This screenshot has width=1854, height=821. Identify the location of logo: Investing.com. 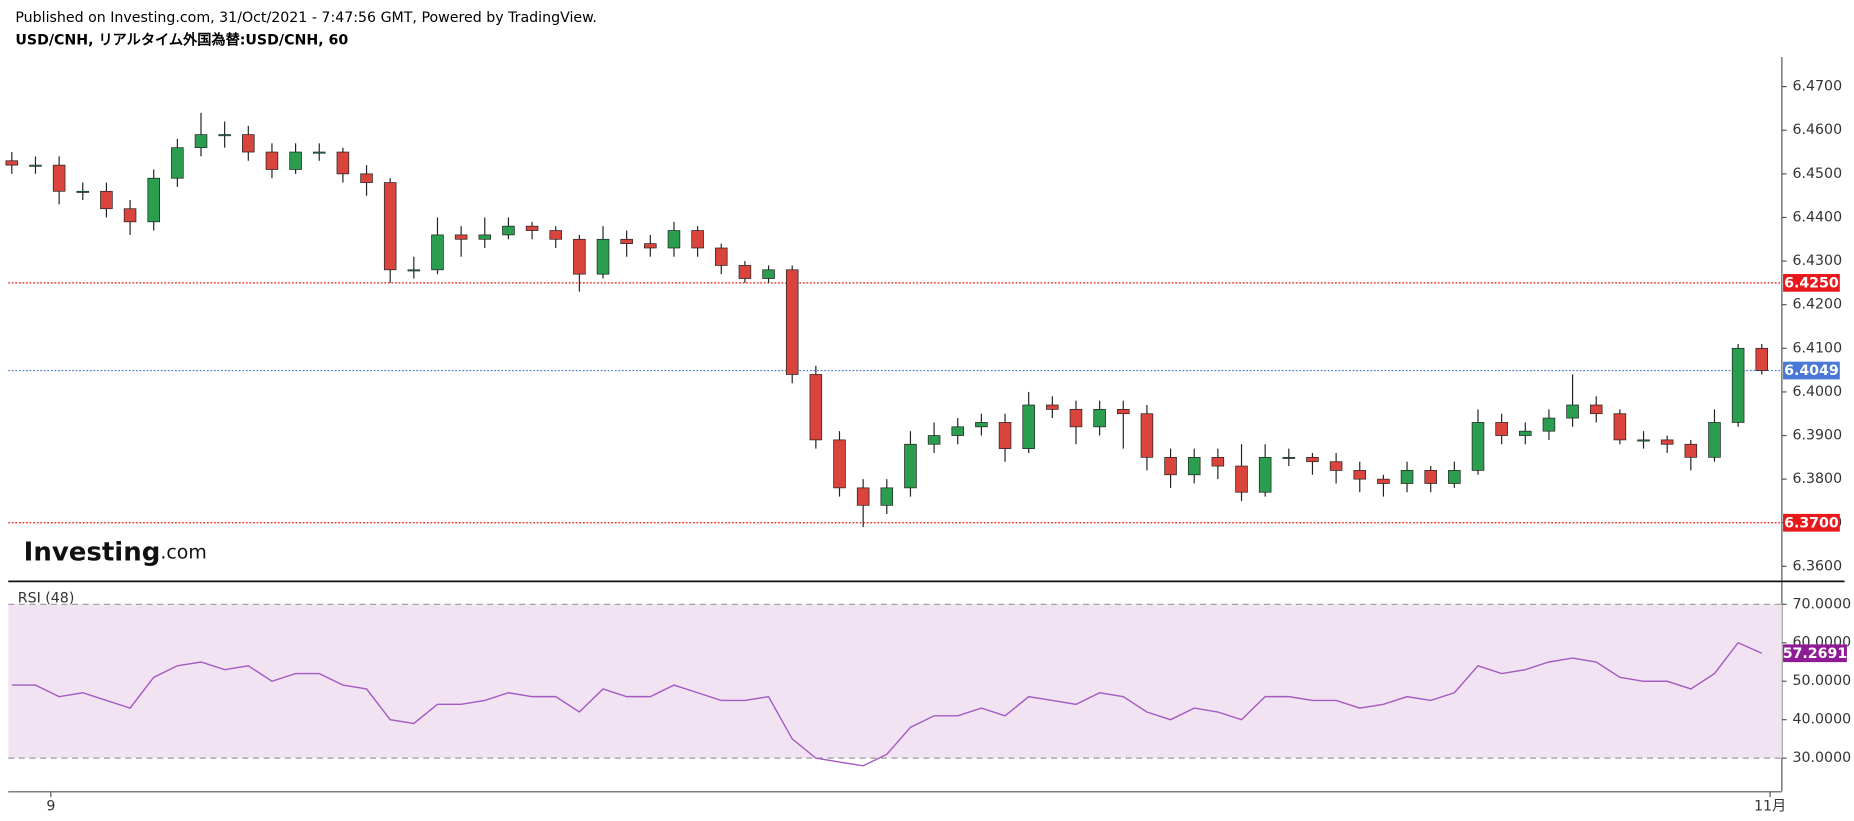
(115, 552).